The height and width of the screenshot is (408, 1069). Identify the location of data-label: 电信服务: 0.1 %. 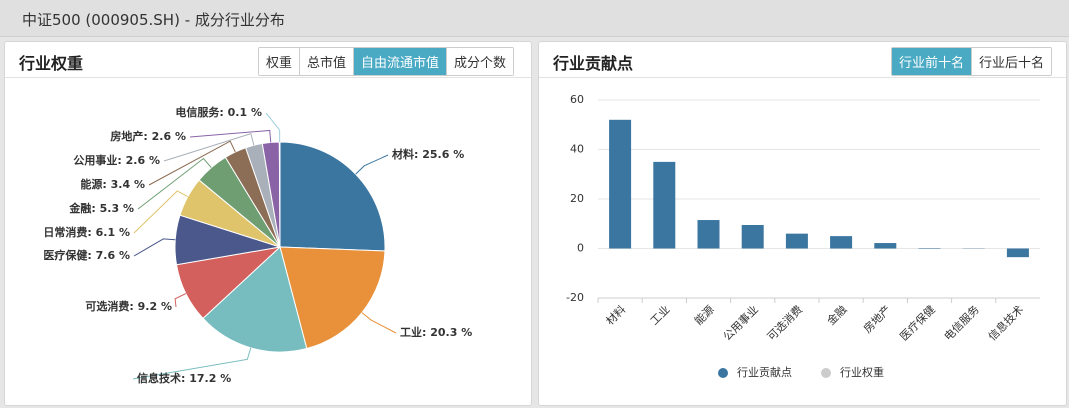
(218, 112).